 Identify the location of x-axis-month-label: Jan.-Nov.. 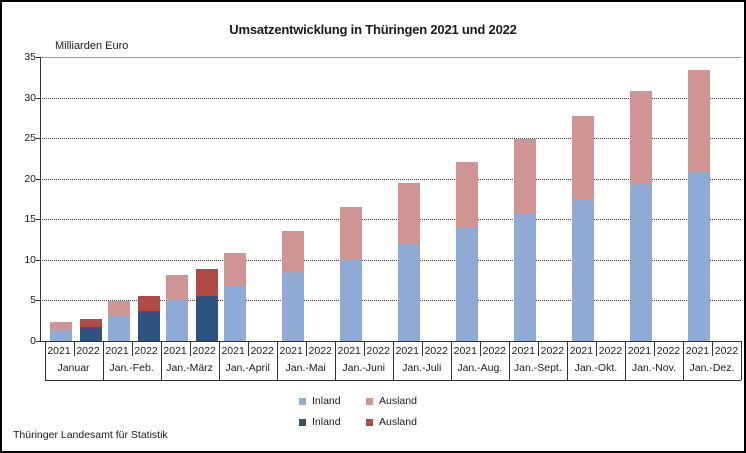
(653, 368).